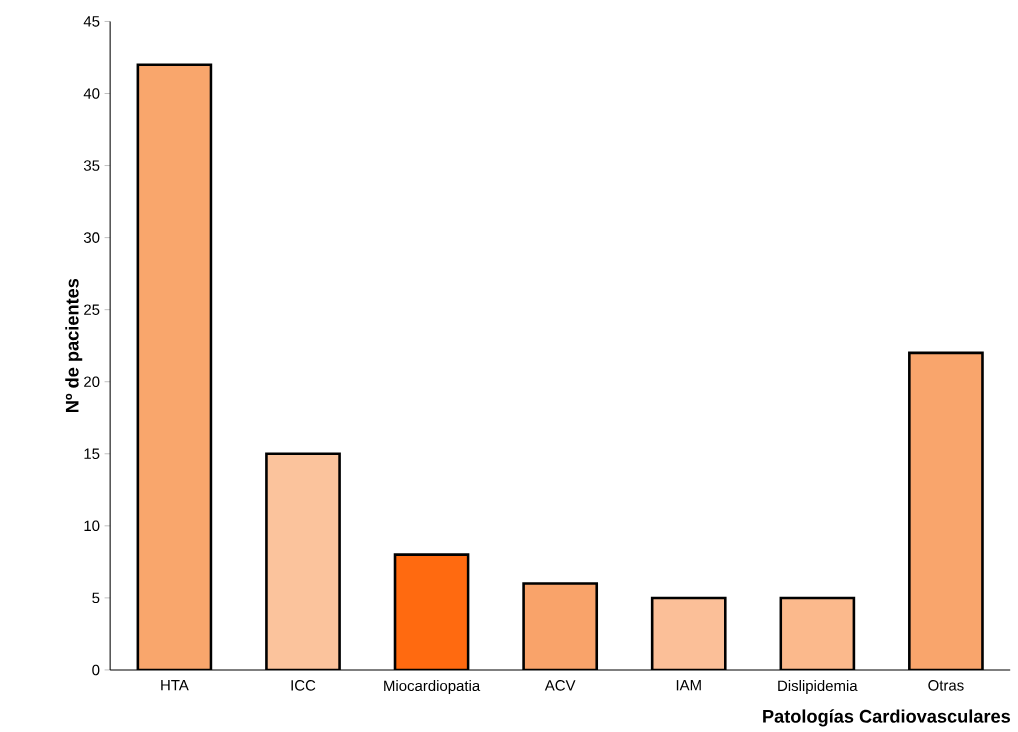  I want to click on x-tick-label: HTA, so click(175, 685).